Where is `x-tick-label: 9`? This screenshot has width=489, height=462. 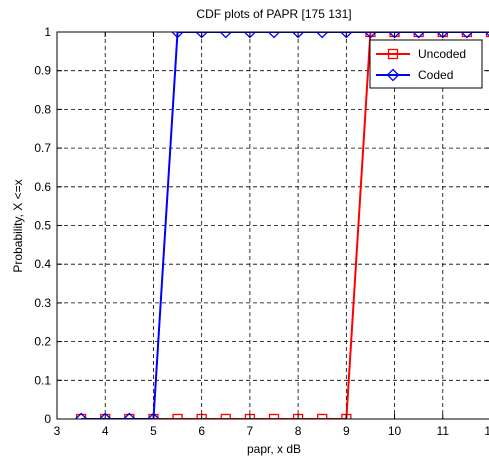
x-tick-label: 9 is located at coordinates (346, 431).